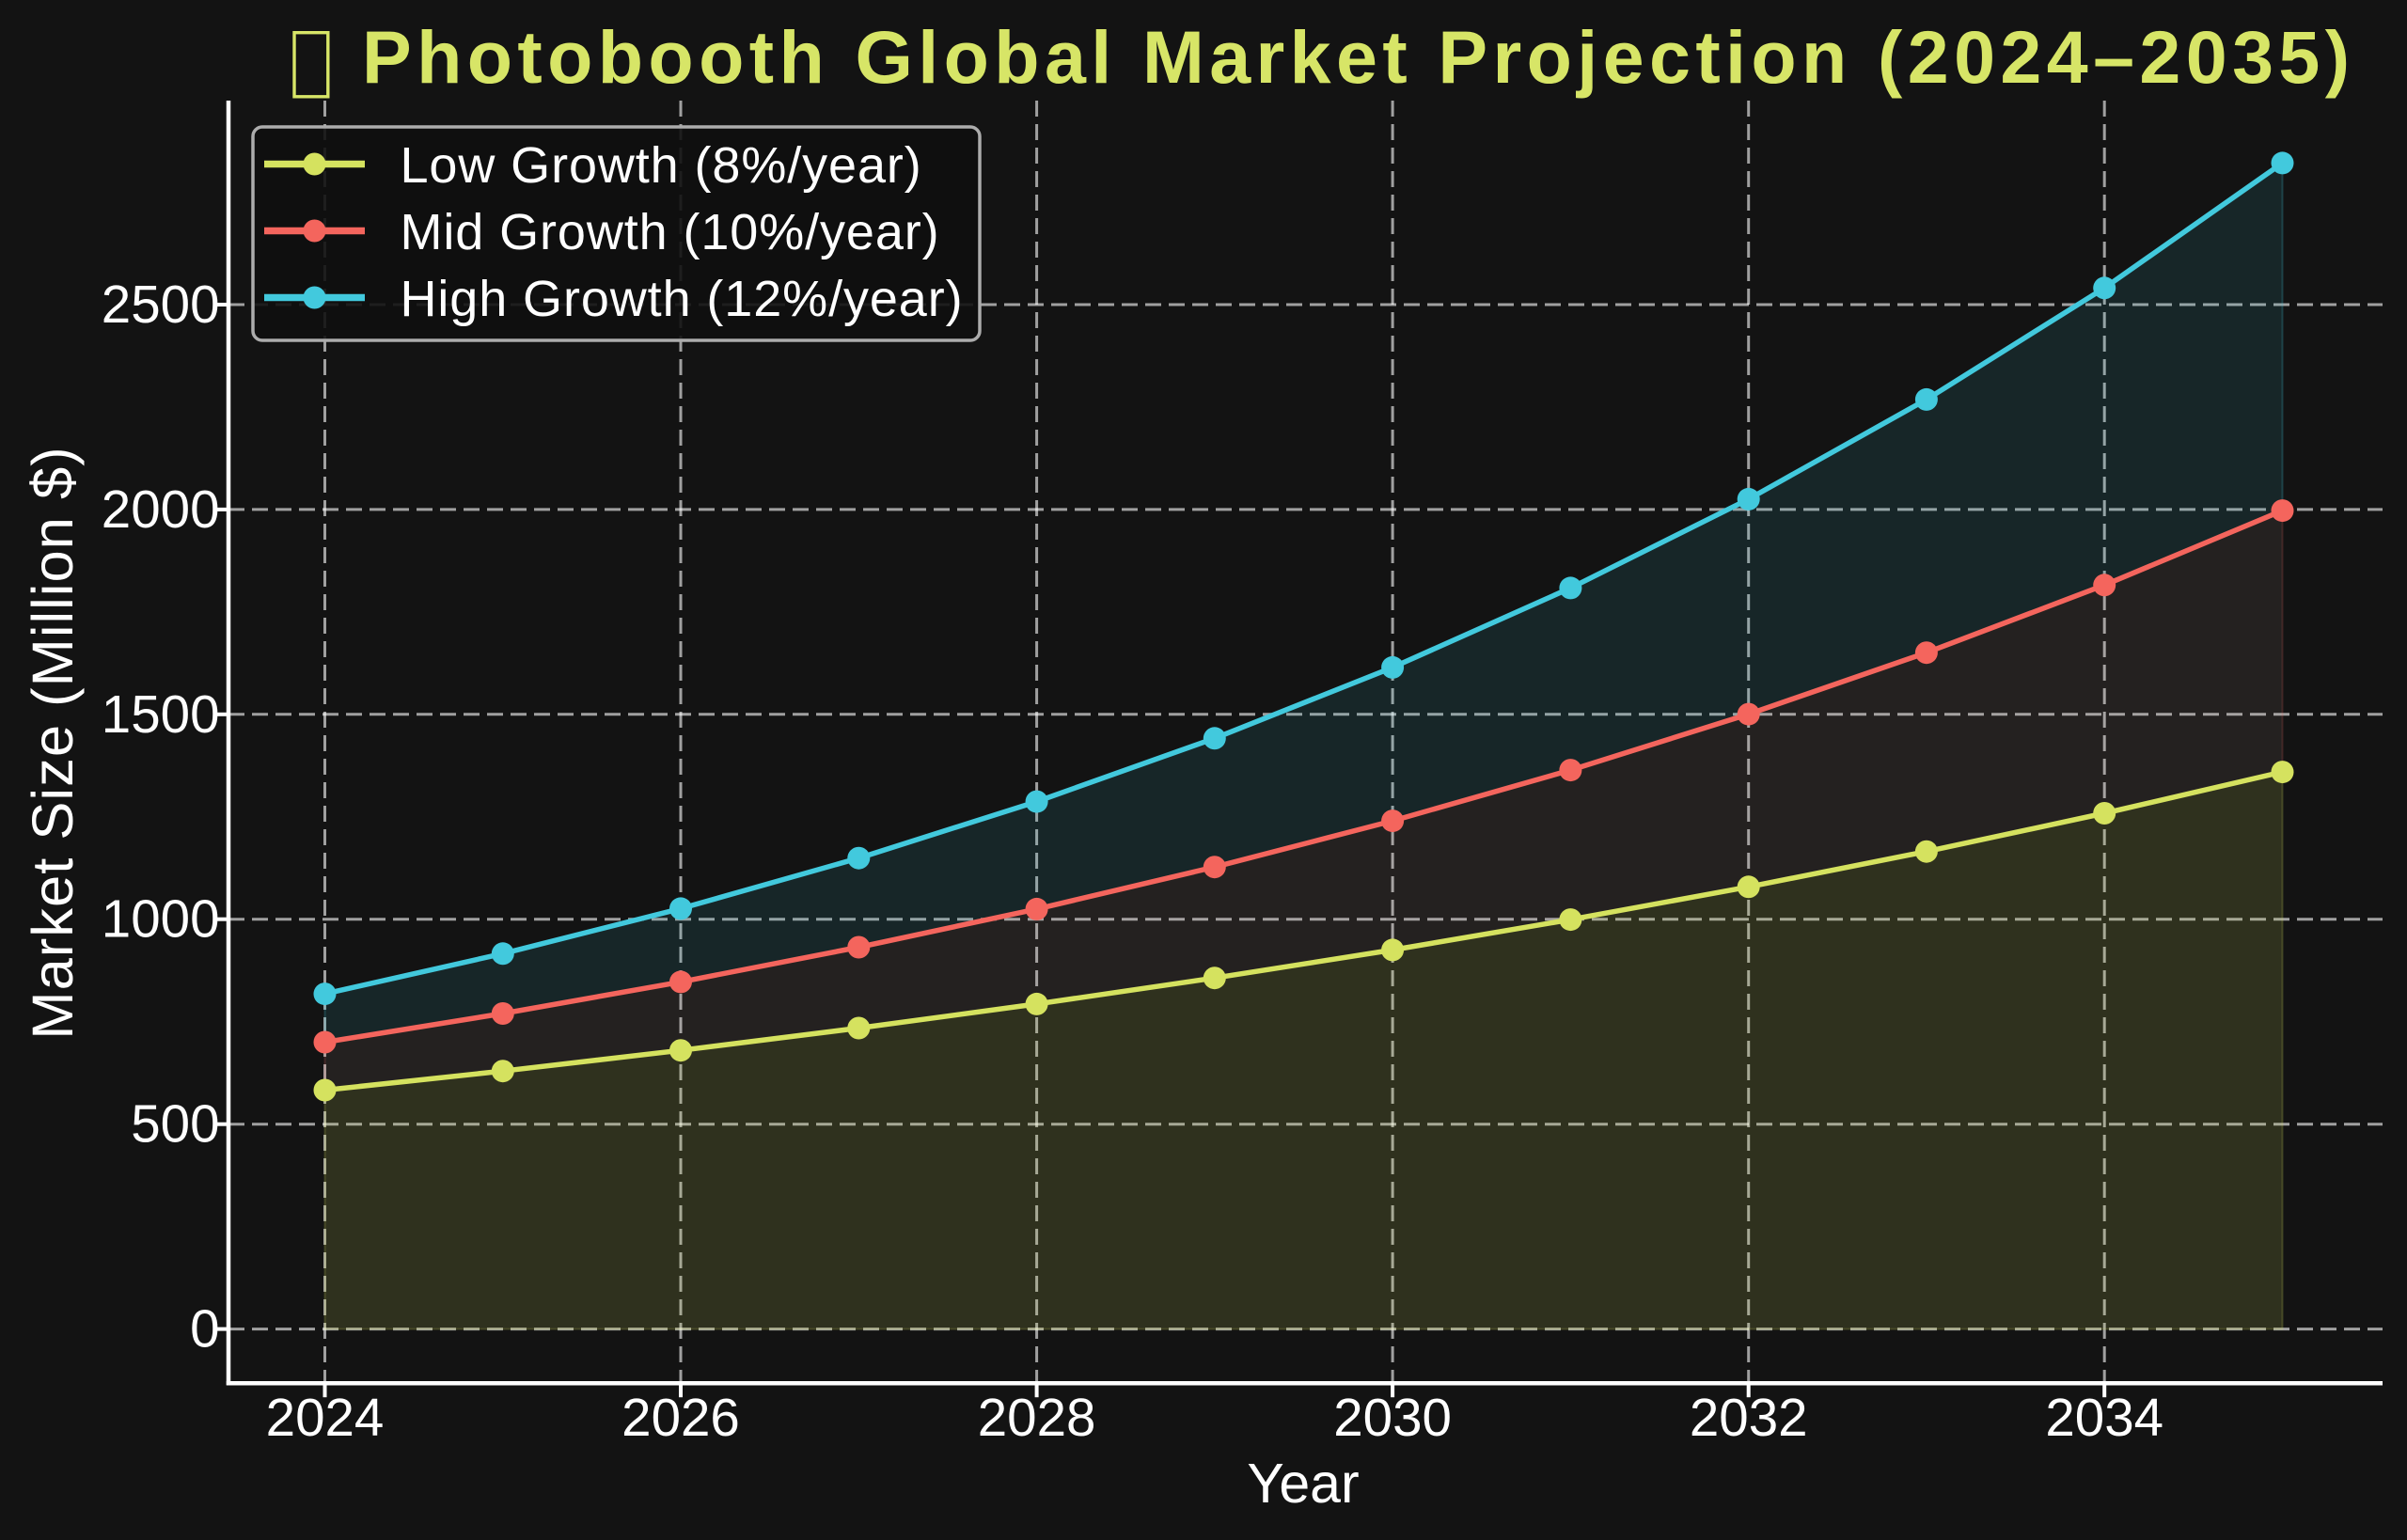 The height and width of the screenshot is (1540, 2407). What do you see at coordinates (161, 714) in the screenshot?
I see `svg-text: 1500` at bounding box center [161, 714].